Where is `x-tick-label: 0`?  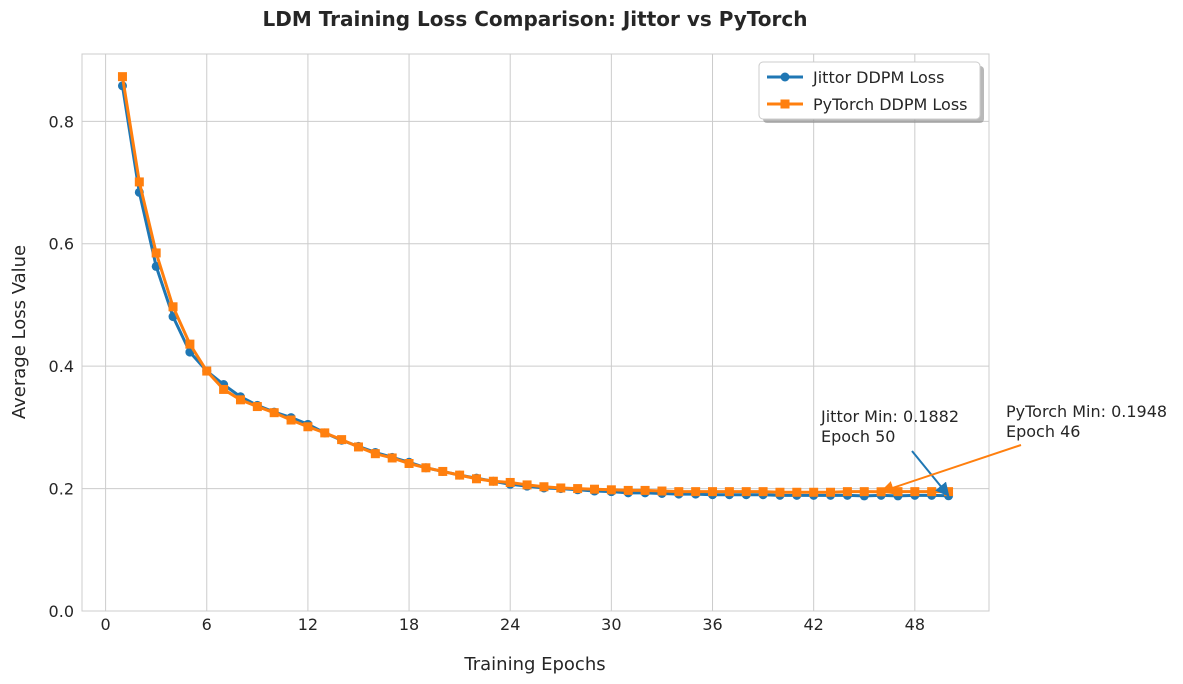 x-tick-label: 0 is located at coordinates (106, 624).